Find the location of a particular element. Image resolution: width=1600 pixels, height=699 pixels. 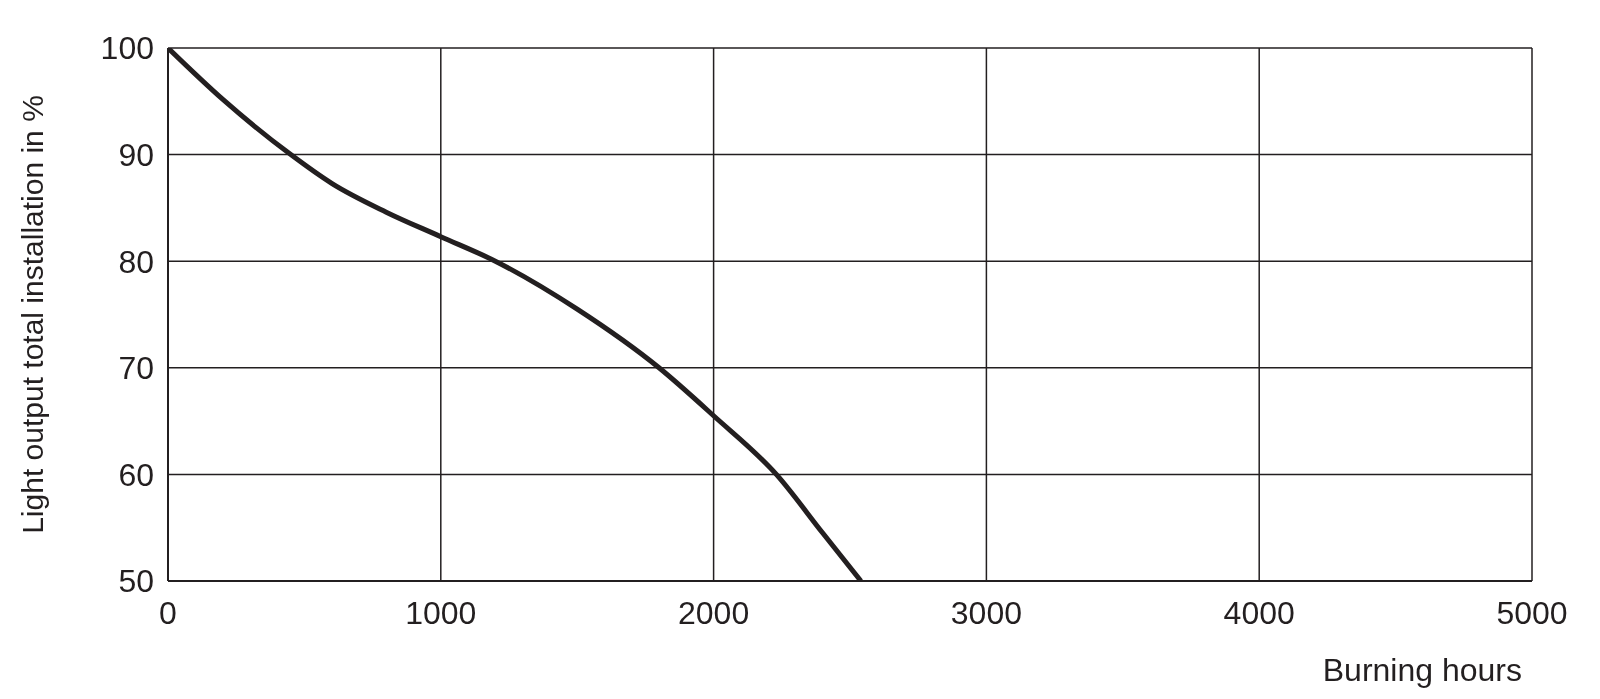

y-tick-label: 100 is located at coordinates (127, 48).